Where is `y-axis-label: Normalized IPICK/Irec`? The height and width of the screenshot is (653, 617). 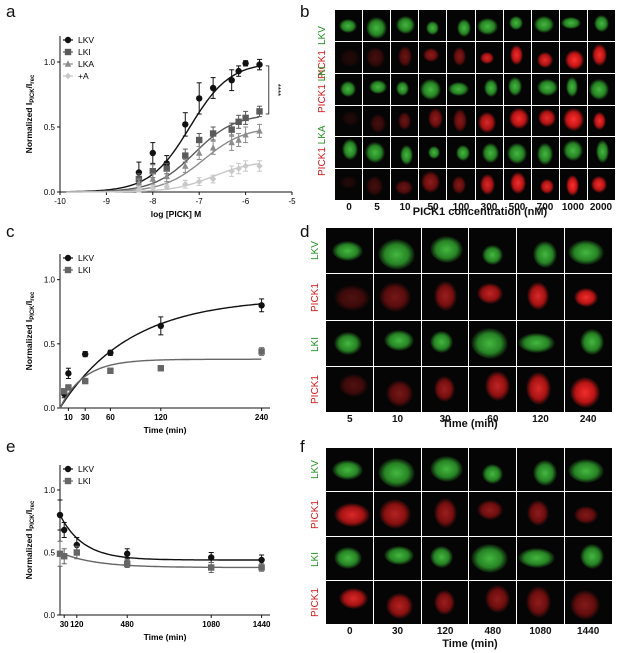 y-axis-label: Normalized IPICK/Irec is located at coordinates (30, 539).